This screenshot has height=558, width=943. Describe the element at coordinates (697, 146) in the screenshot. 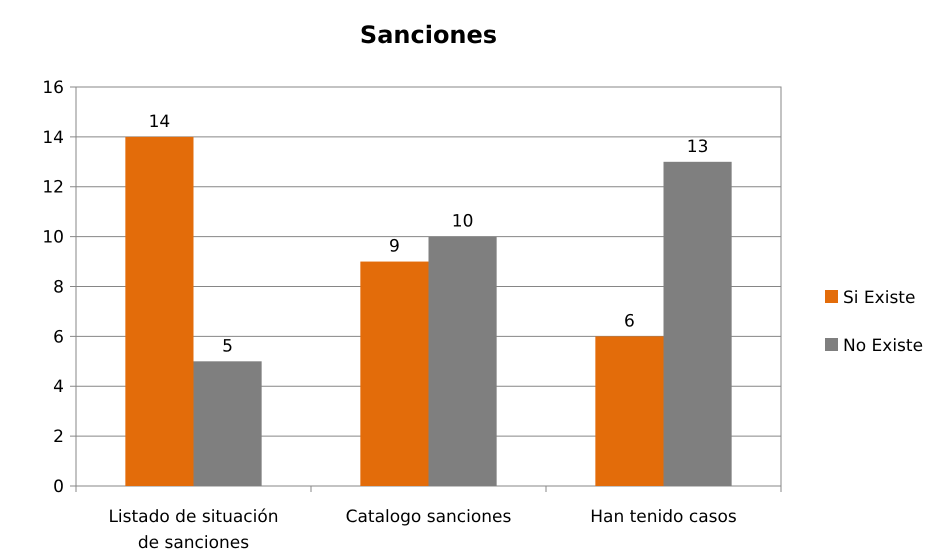

I see `data-label: 13` at that location.